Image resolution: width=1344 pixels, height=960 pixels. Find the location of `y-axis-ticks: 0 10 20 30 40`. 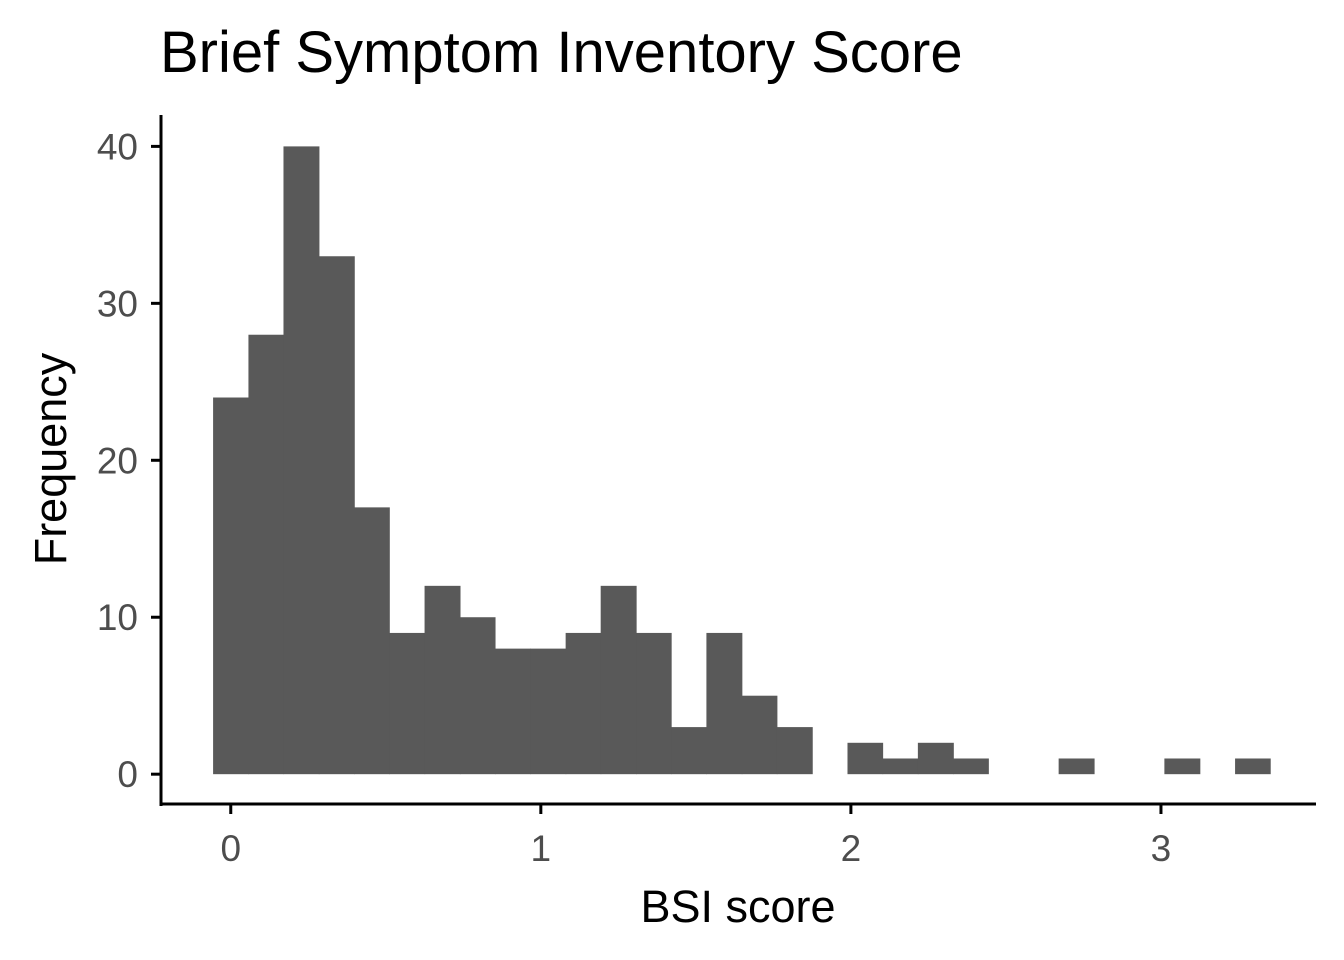

y-axis-ticks: 0 10 20 30 40 is located at coordinates (129, 460).